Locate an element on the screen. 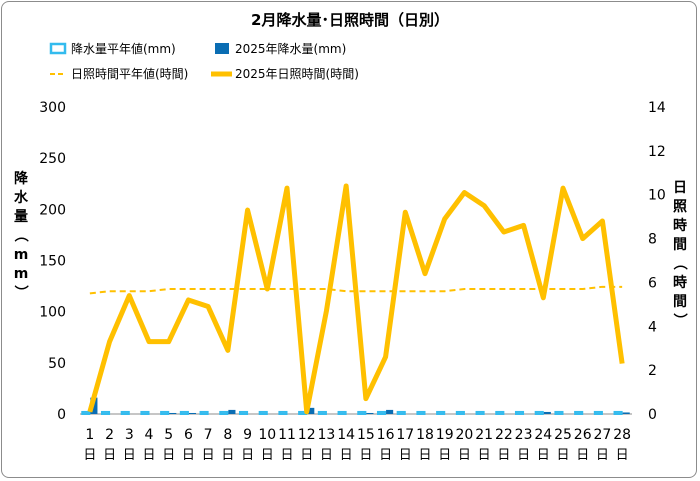 The image size is (700, 481). x-tick-label: 22 is located at coordinates (504, 435).